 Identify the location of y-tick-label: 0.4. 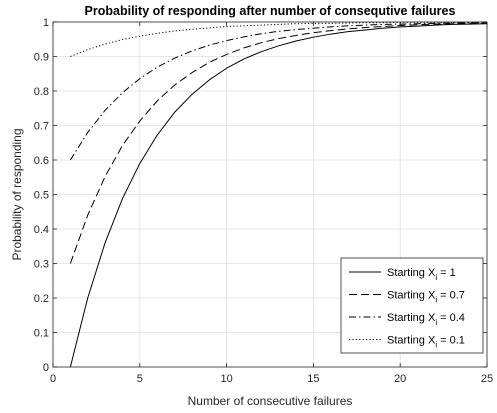
(41, 230).